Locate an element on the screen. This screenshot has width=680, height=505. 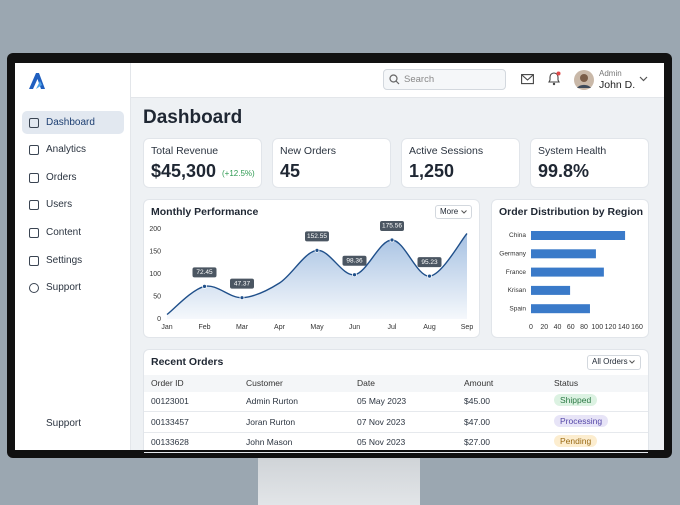
nav-item: Analytics is located at coordinates (66, 149).